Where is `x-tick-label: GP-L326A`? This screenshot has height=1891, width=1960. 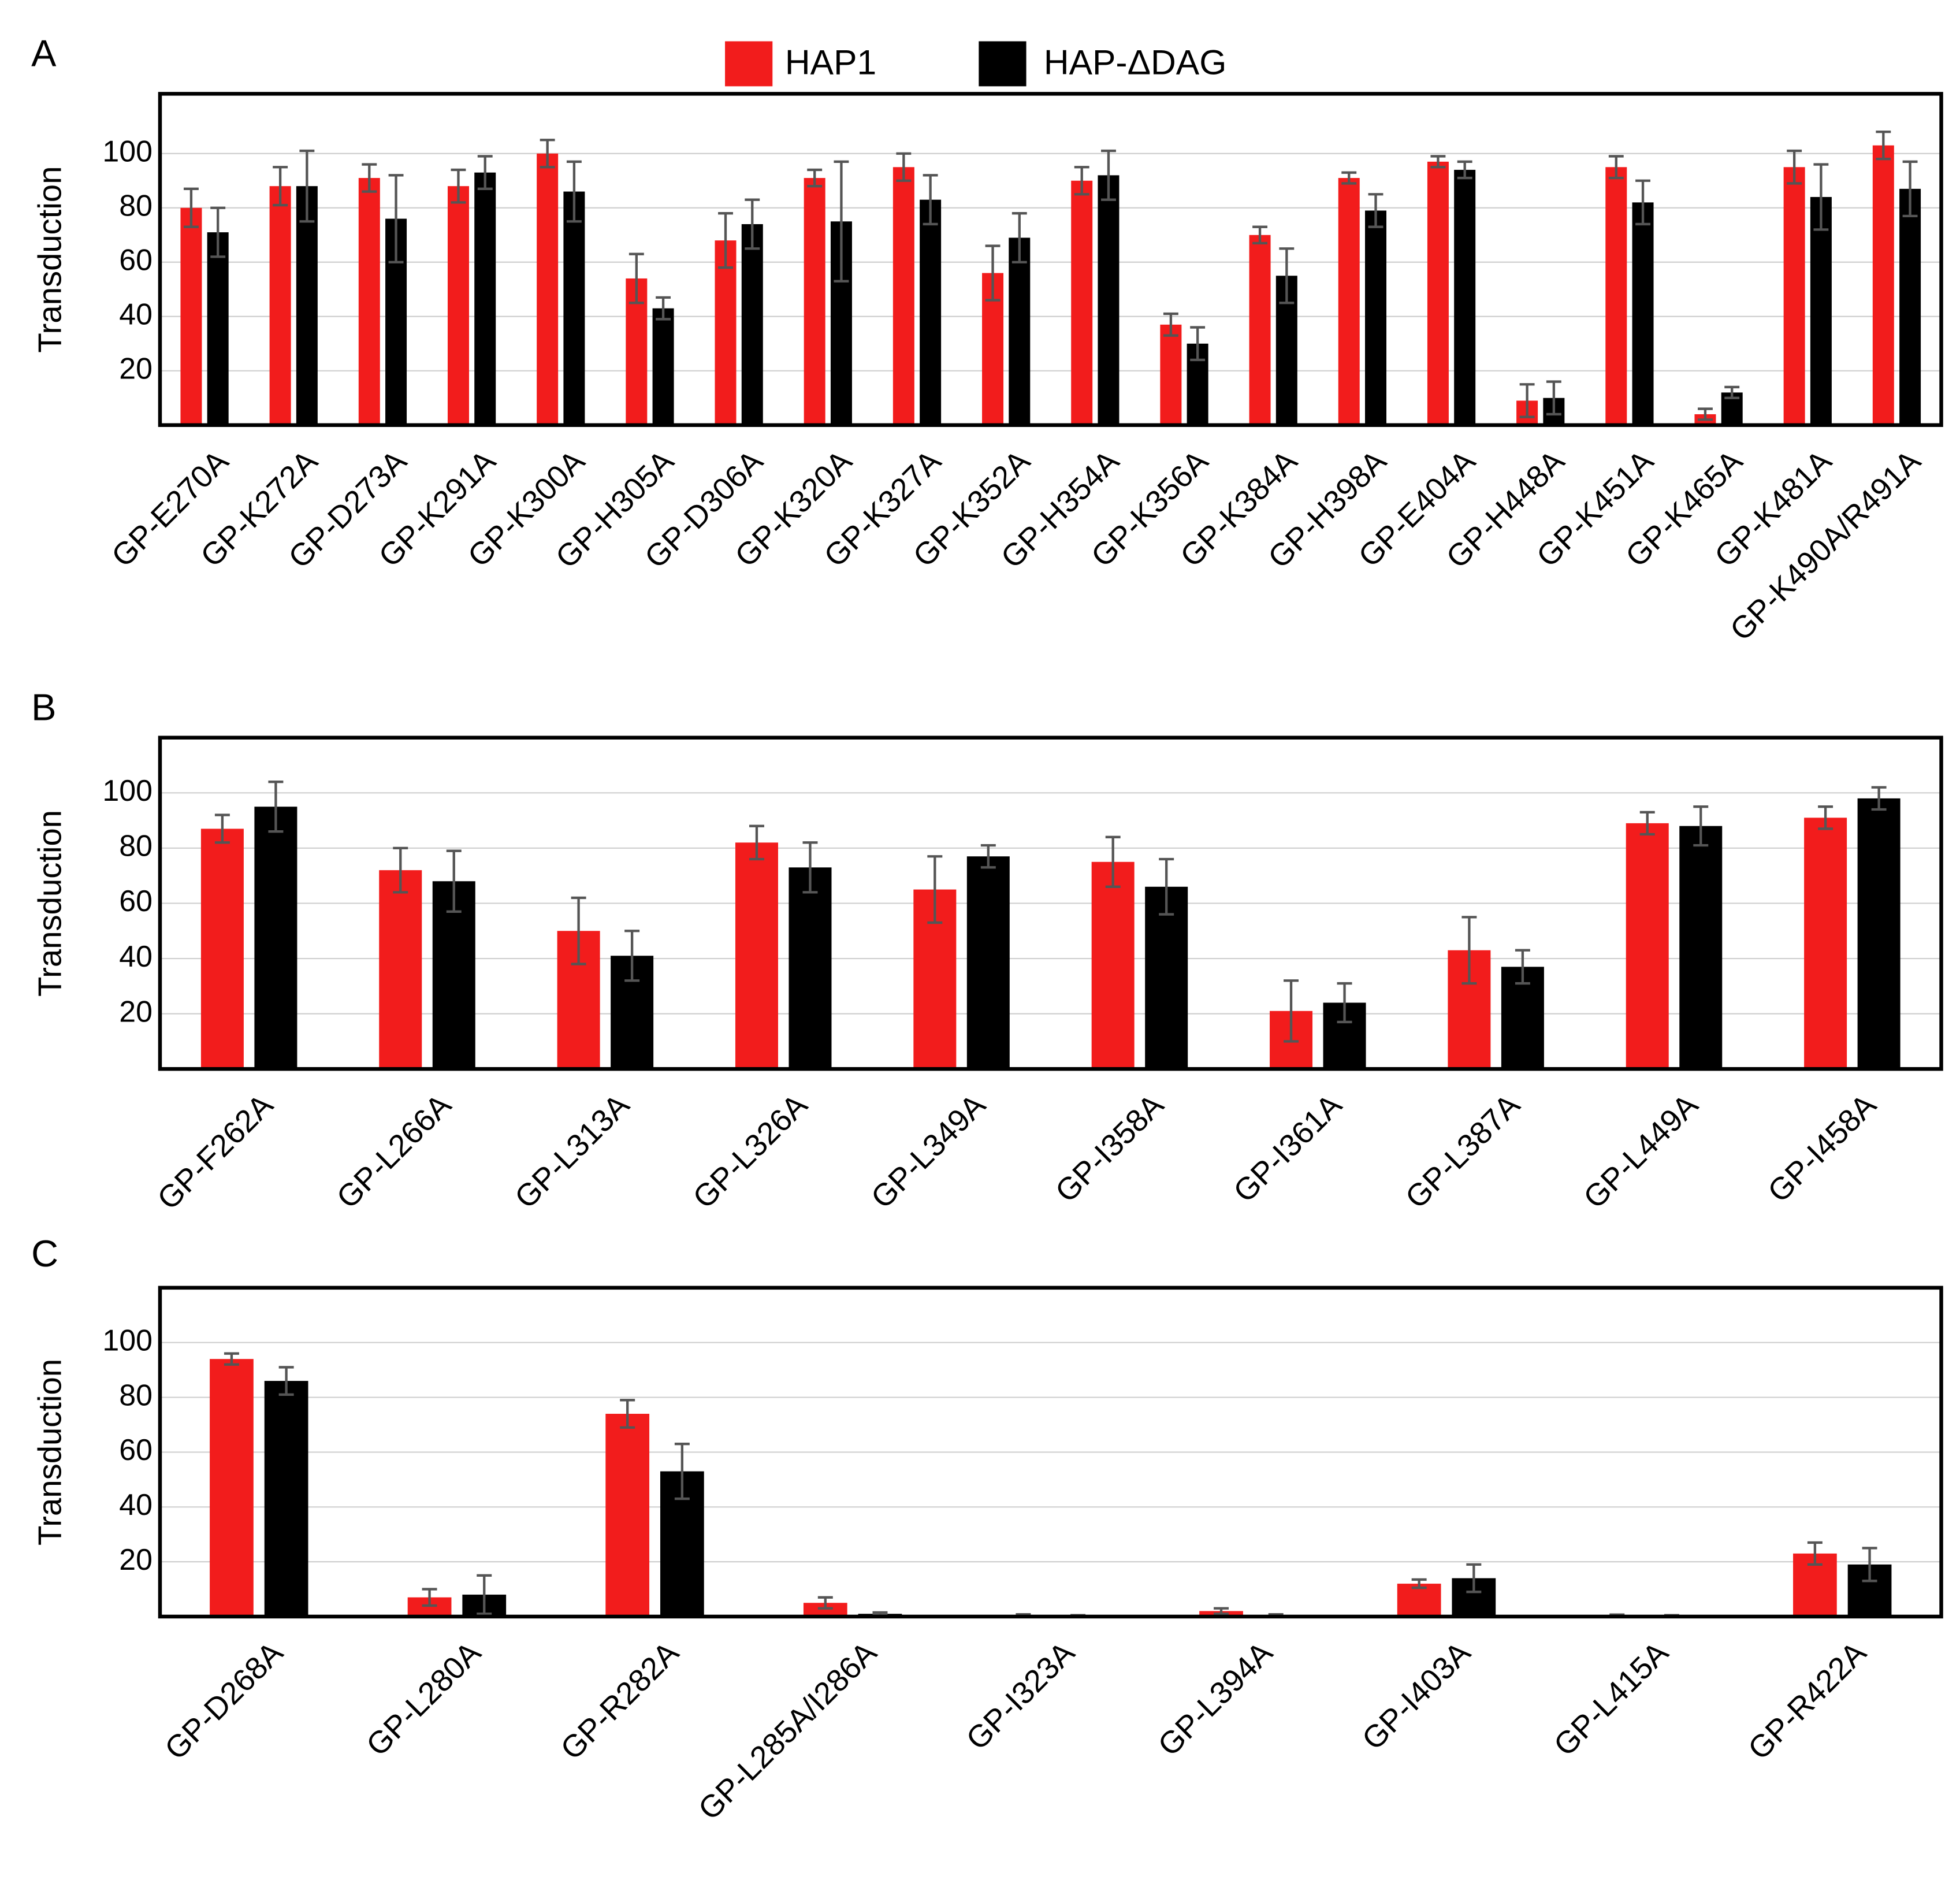
x-tick-label: GP-L326A is located at coordinates (750, 1151).